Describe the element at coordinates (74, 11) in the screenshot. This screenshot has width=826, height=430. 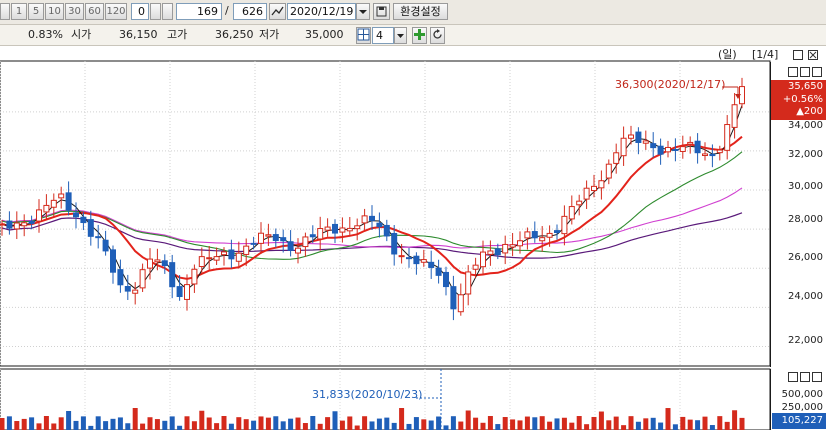
I see `period-button-30: 30` at that location.